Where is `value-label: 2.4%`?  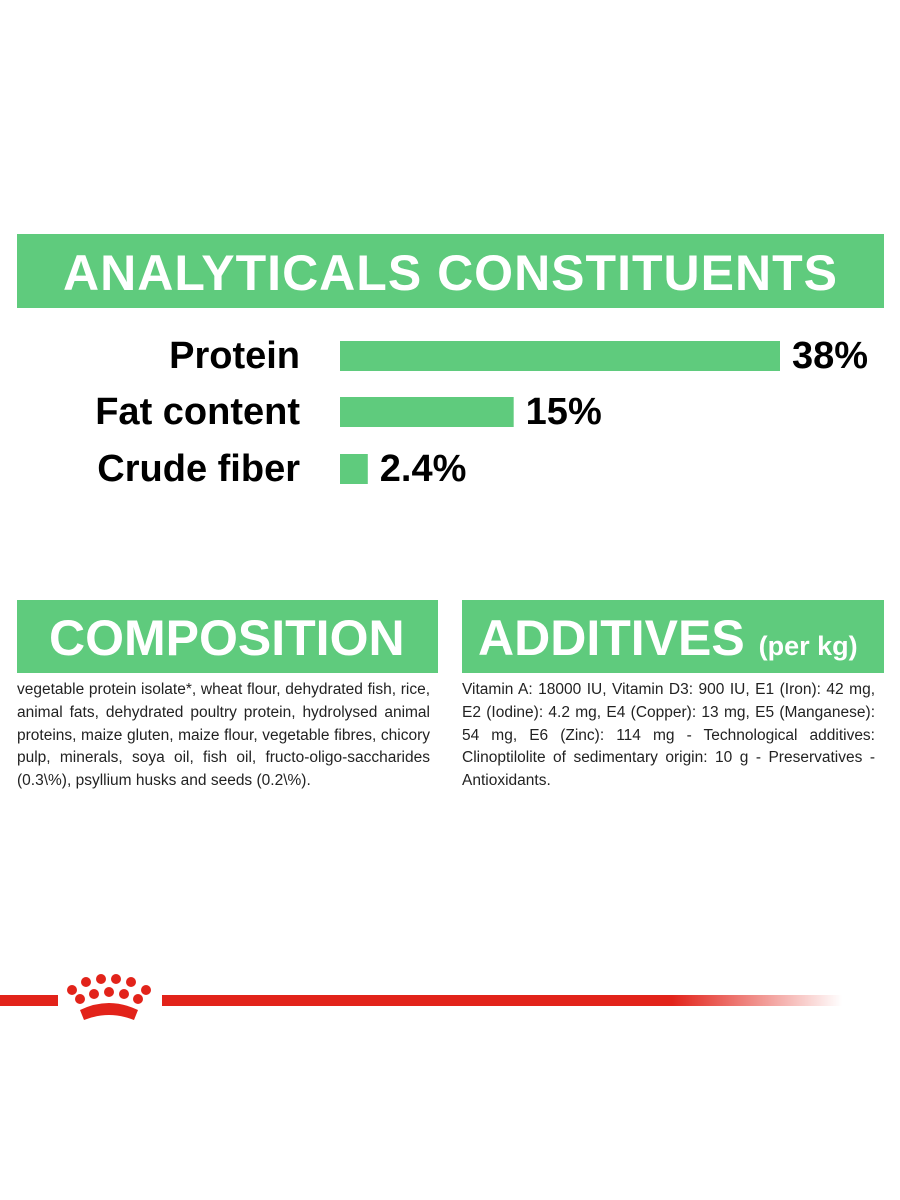 value-label: 2.4% is located at coordinates (423, 469).